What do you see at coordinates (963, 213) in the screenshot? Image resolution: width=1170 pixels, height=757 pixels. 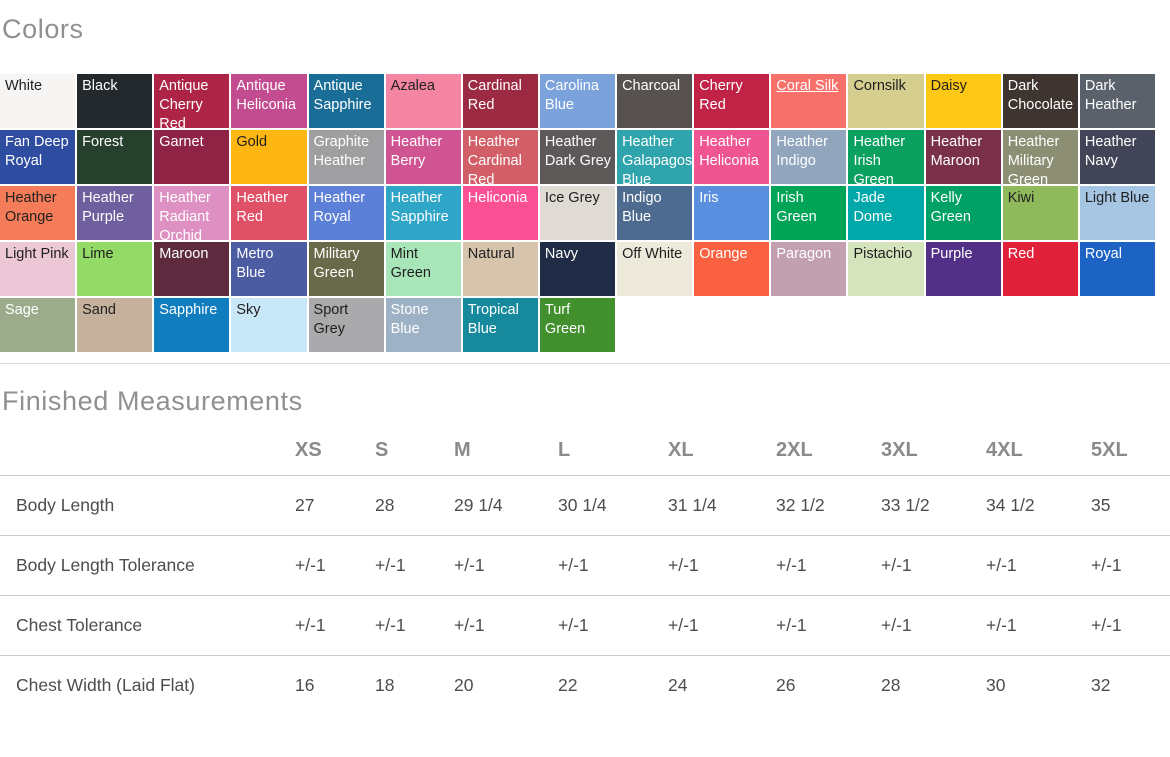 I see `color-swatch: Kelly Green` at bounding box center [963, 213].